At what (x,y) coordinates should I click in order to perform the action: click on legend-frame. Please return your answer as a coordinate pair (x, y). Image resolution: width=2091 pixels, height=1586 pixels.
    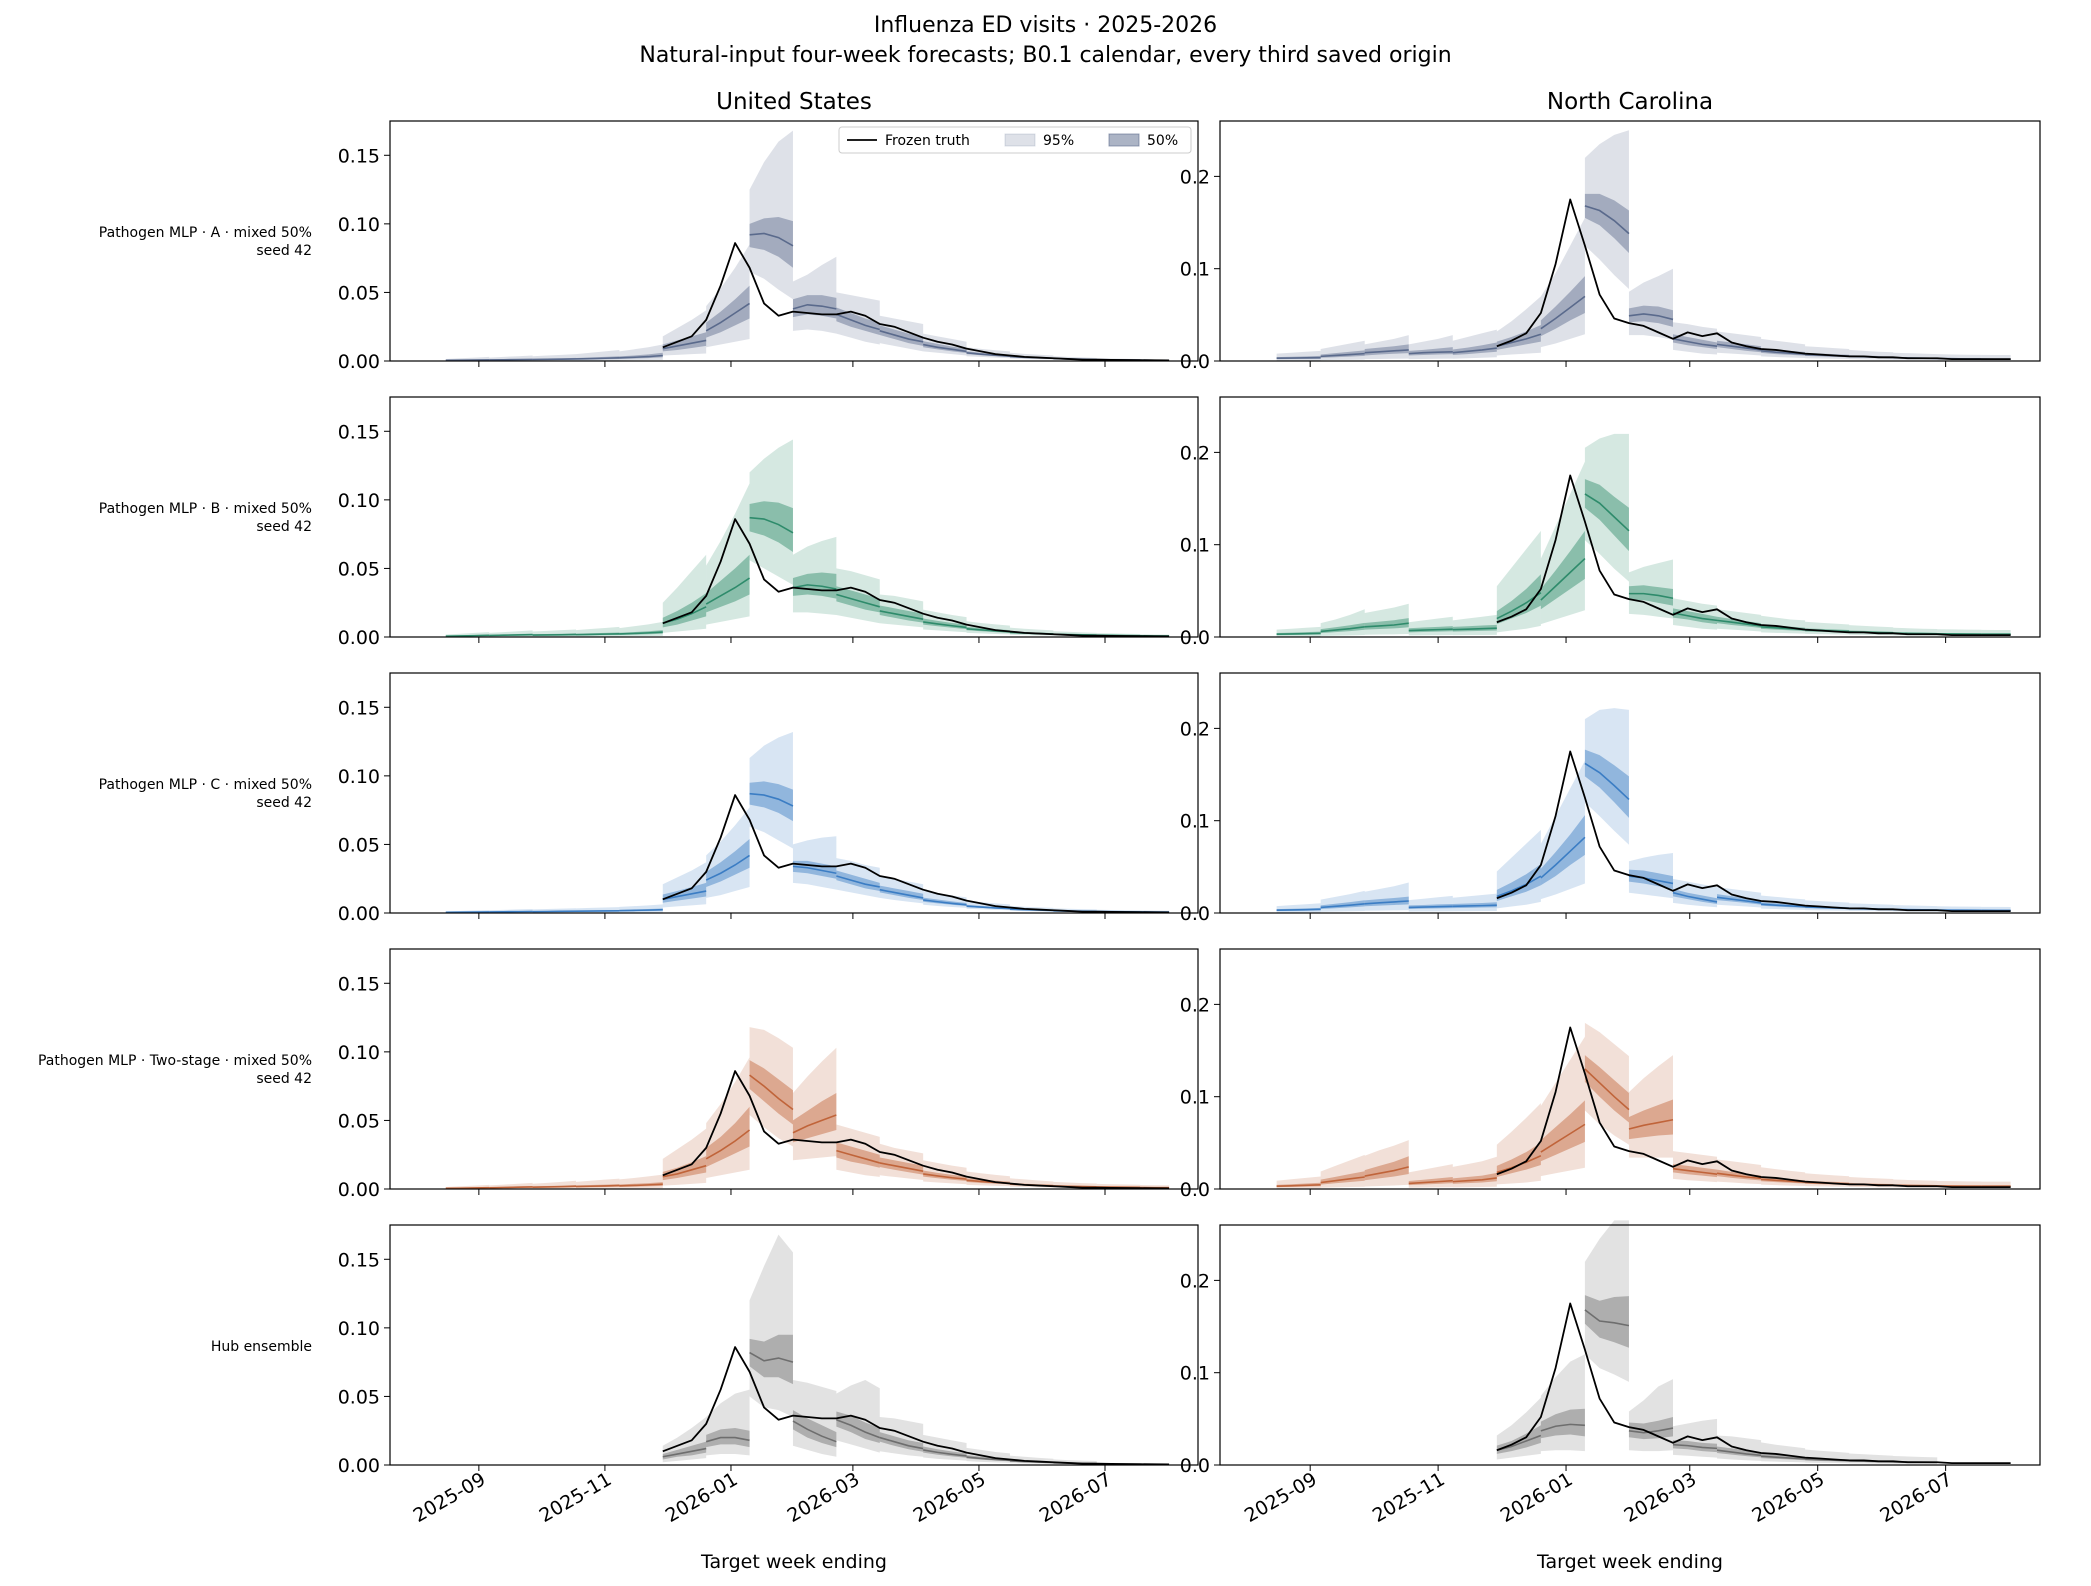
    Looking at the image, I should click on (1015, 140).